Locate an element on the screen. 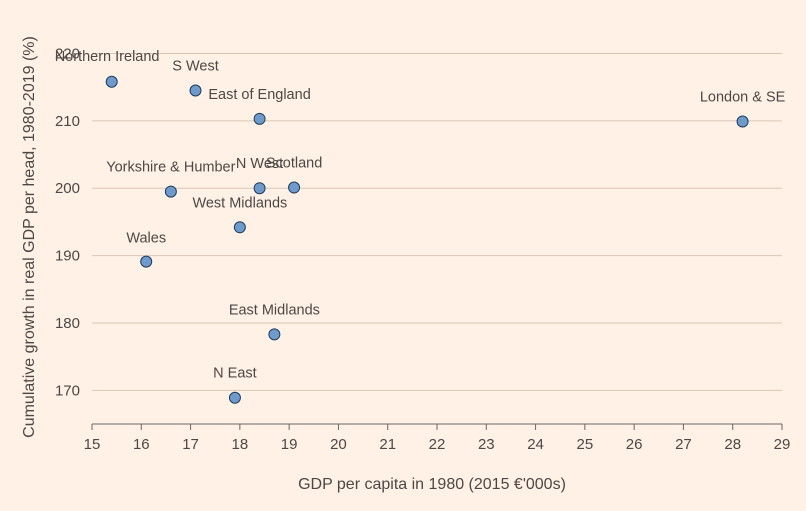  point-label-yorkshire-humber: Yorkshire & Humber is located at coordinates (170, 168).